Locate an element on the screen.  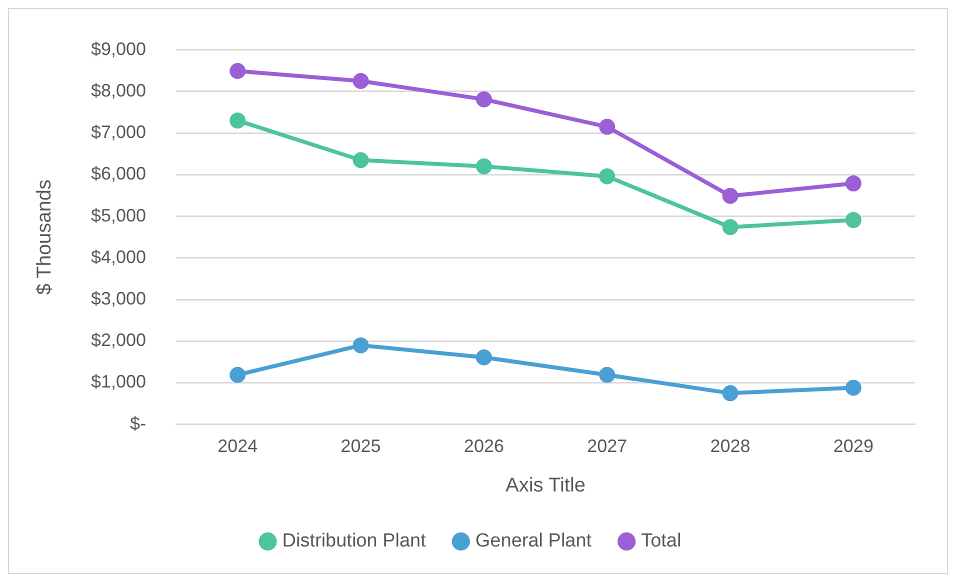
x-tick-label: 2026 is located at coordinates (484, 446).